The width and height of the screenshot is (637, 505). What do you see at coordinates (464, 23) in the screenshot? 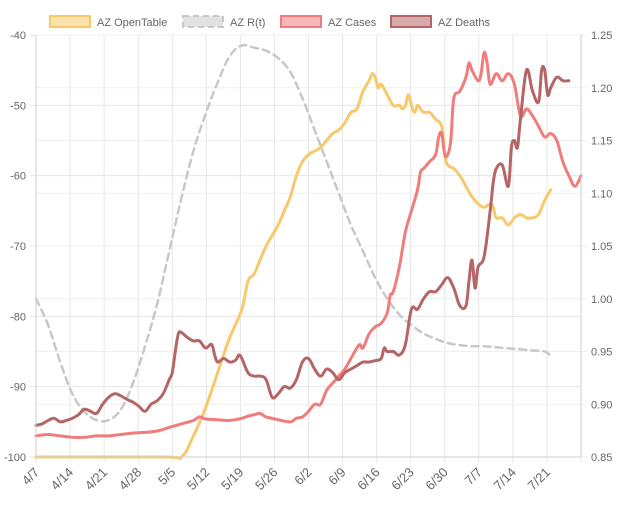
I see `legend-label-az-deaths: AZ Deaths` at bounding box center [464, 23].